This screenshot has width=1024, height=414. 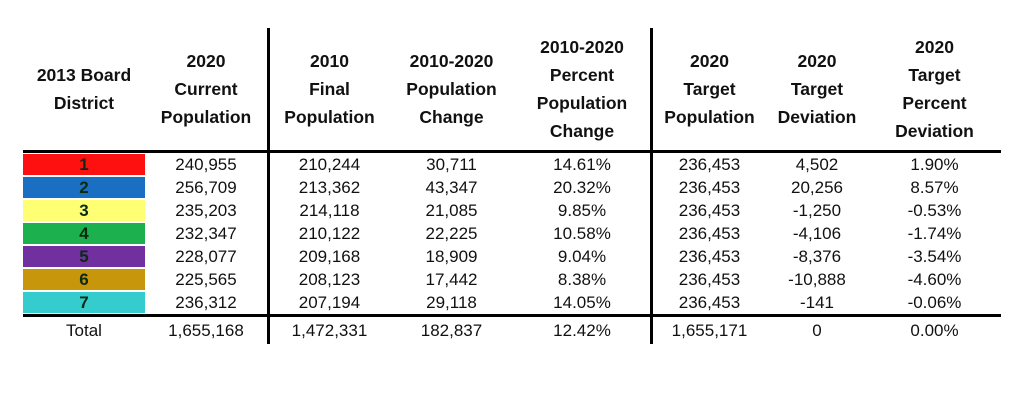 I want to click on total-final-population: 1,472,331, so click(x=328, y=330).